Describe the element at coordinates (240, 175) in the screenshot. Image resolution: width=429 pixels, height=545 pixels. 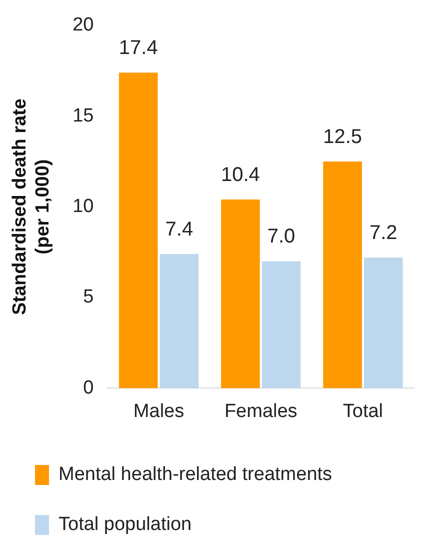
I see `data-label: 10.4` at that location.